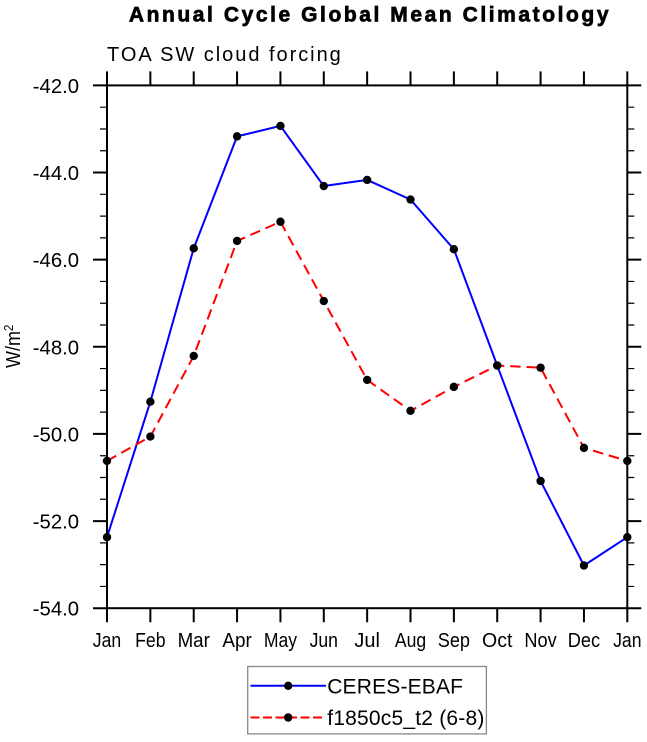 The image size is (647, 742). What do you see at coordinates (405, 718) in the screenshot?
I see `svg-text: f1850c5_t2 (6-8)` at bounding box center [405, 718].